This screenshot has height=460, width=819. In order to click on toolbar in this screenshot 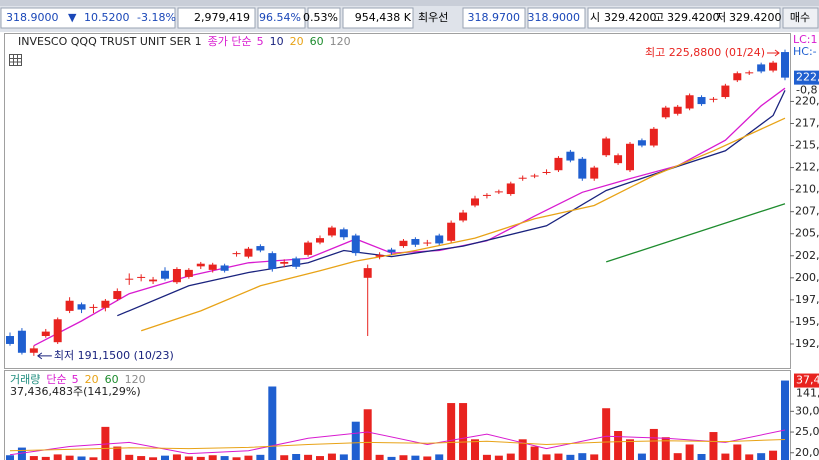, I will do `click(409, 18)`.